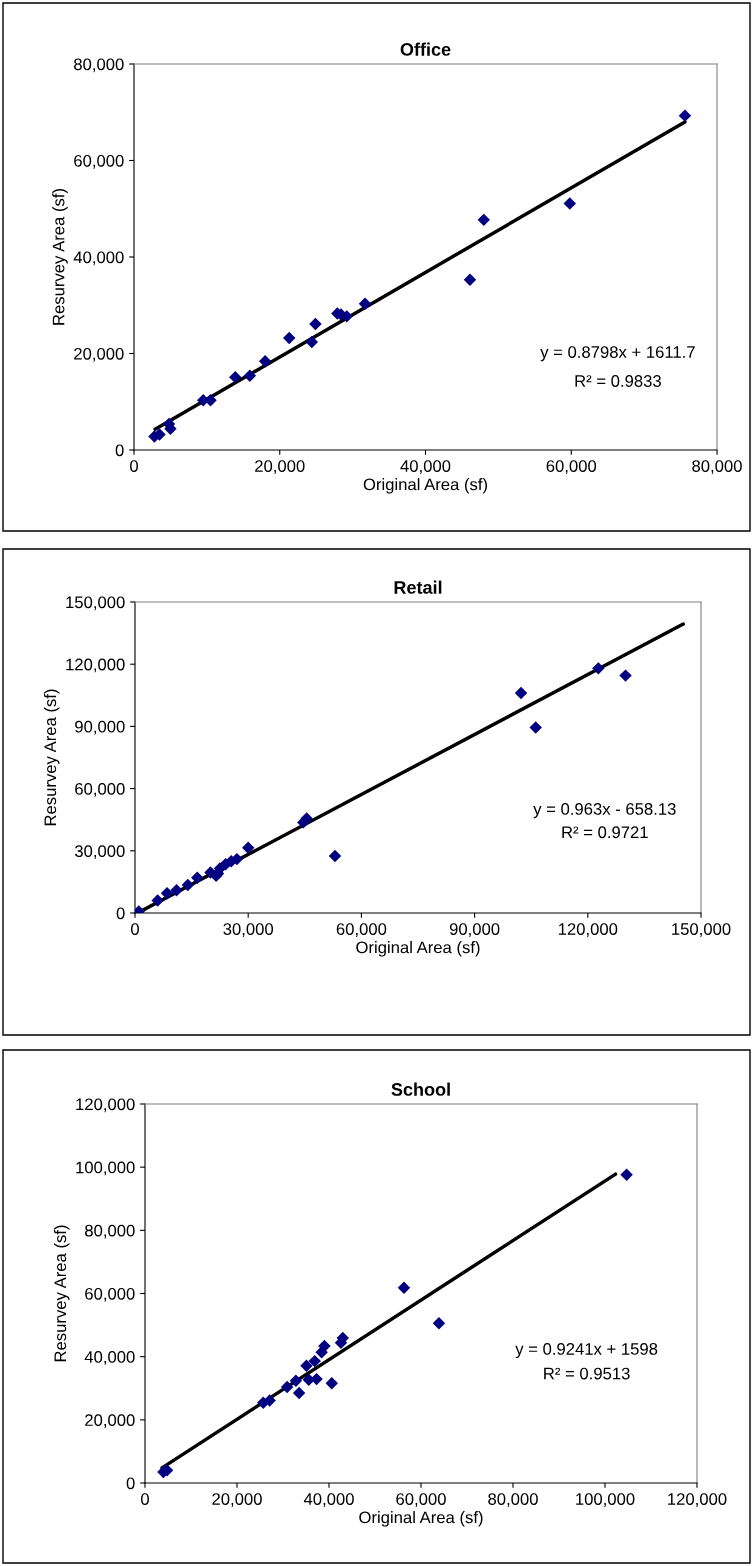 This screenshot has width=753, height=1566. Describe the element at coordinates (100, 727) in the screenshot. I see `y-tick-label: 90,000` at that location.